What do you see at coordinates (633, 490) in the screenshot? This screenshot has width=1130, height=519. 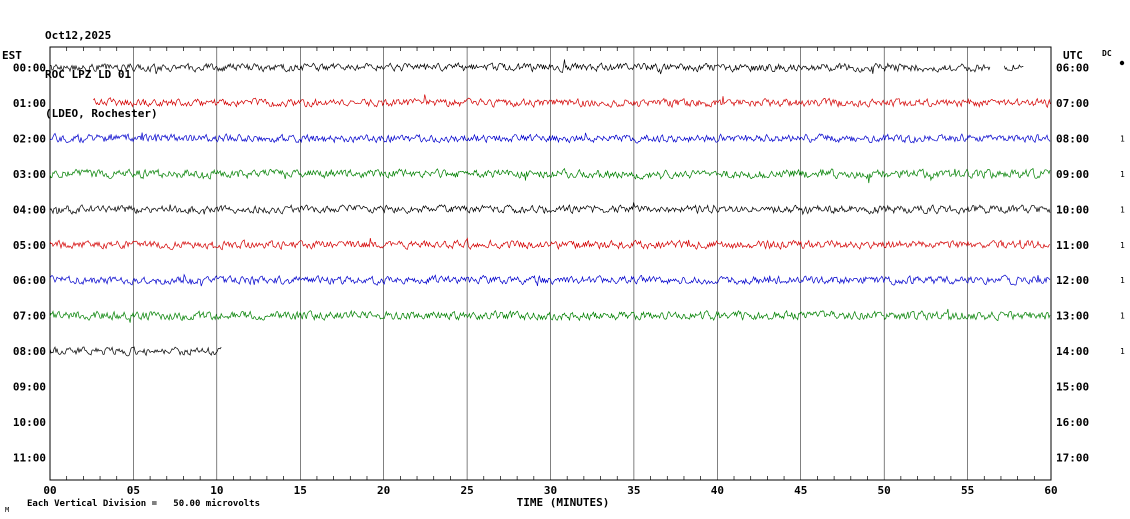 I see `x-tick-label: 35` at bounding box center [633, 490].